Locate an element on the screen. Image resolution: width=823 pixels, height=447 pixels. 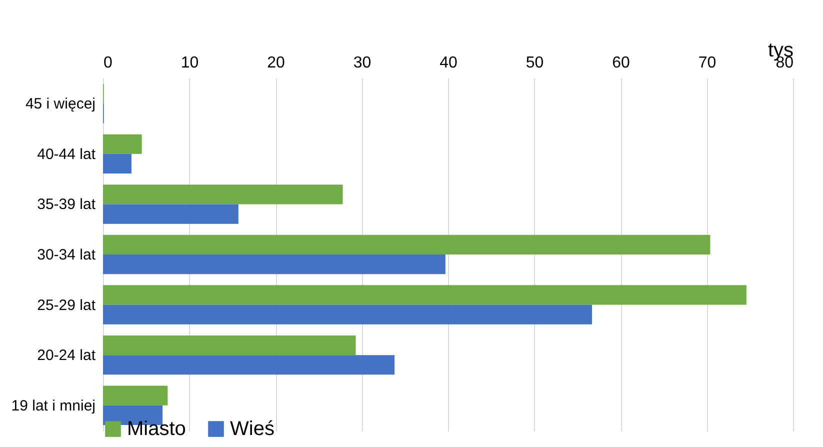
x-tick-label: 0 is located at coordinates (108, 63).